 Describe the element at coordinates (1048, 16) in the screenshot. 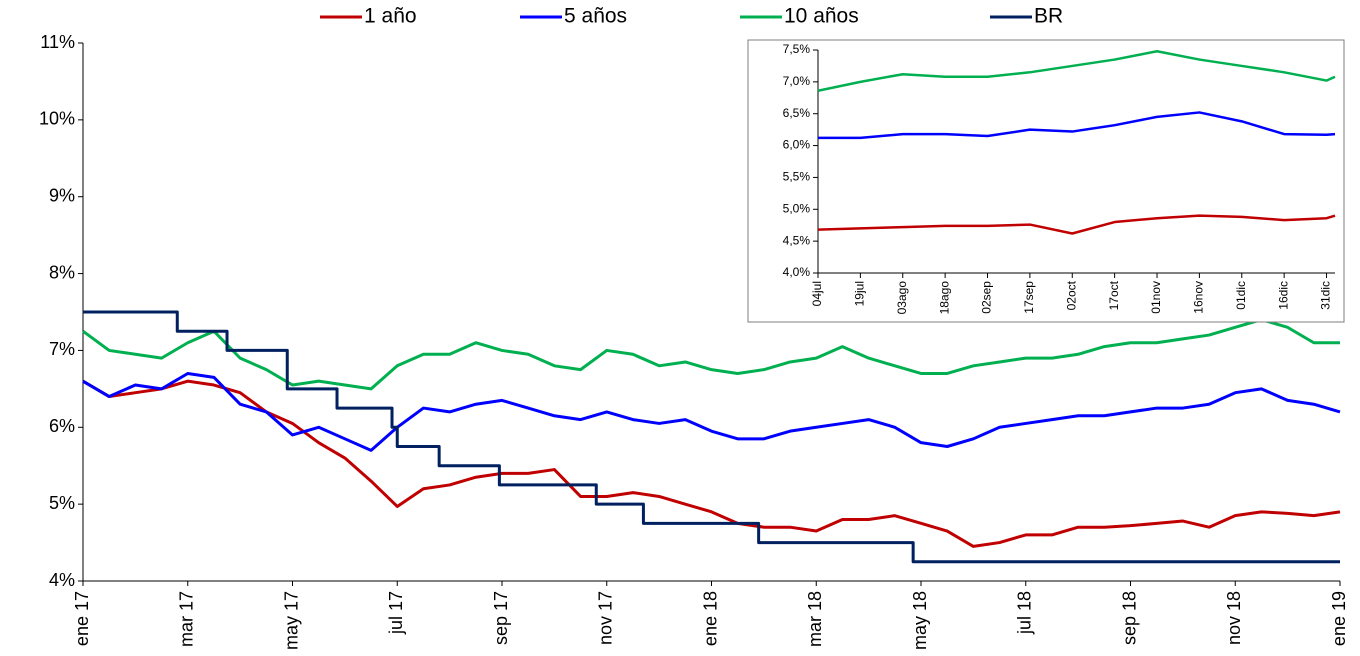

I see `legend-label: BR` at that location.